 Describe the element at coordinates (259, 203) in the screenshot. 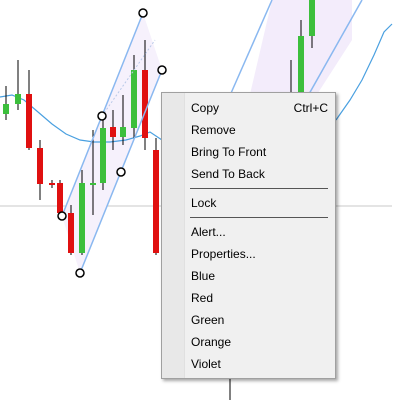

I see `menu-item-lock: Lock` at that location.